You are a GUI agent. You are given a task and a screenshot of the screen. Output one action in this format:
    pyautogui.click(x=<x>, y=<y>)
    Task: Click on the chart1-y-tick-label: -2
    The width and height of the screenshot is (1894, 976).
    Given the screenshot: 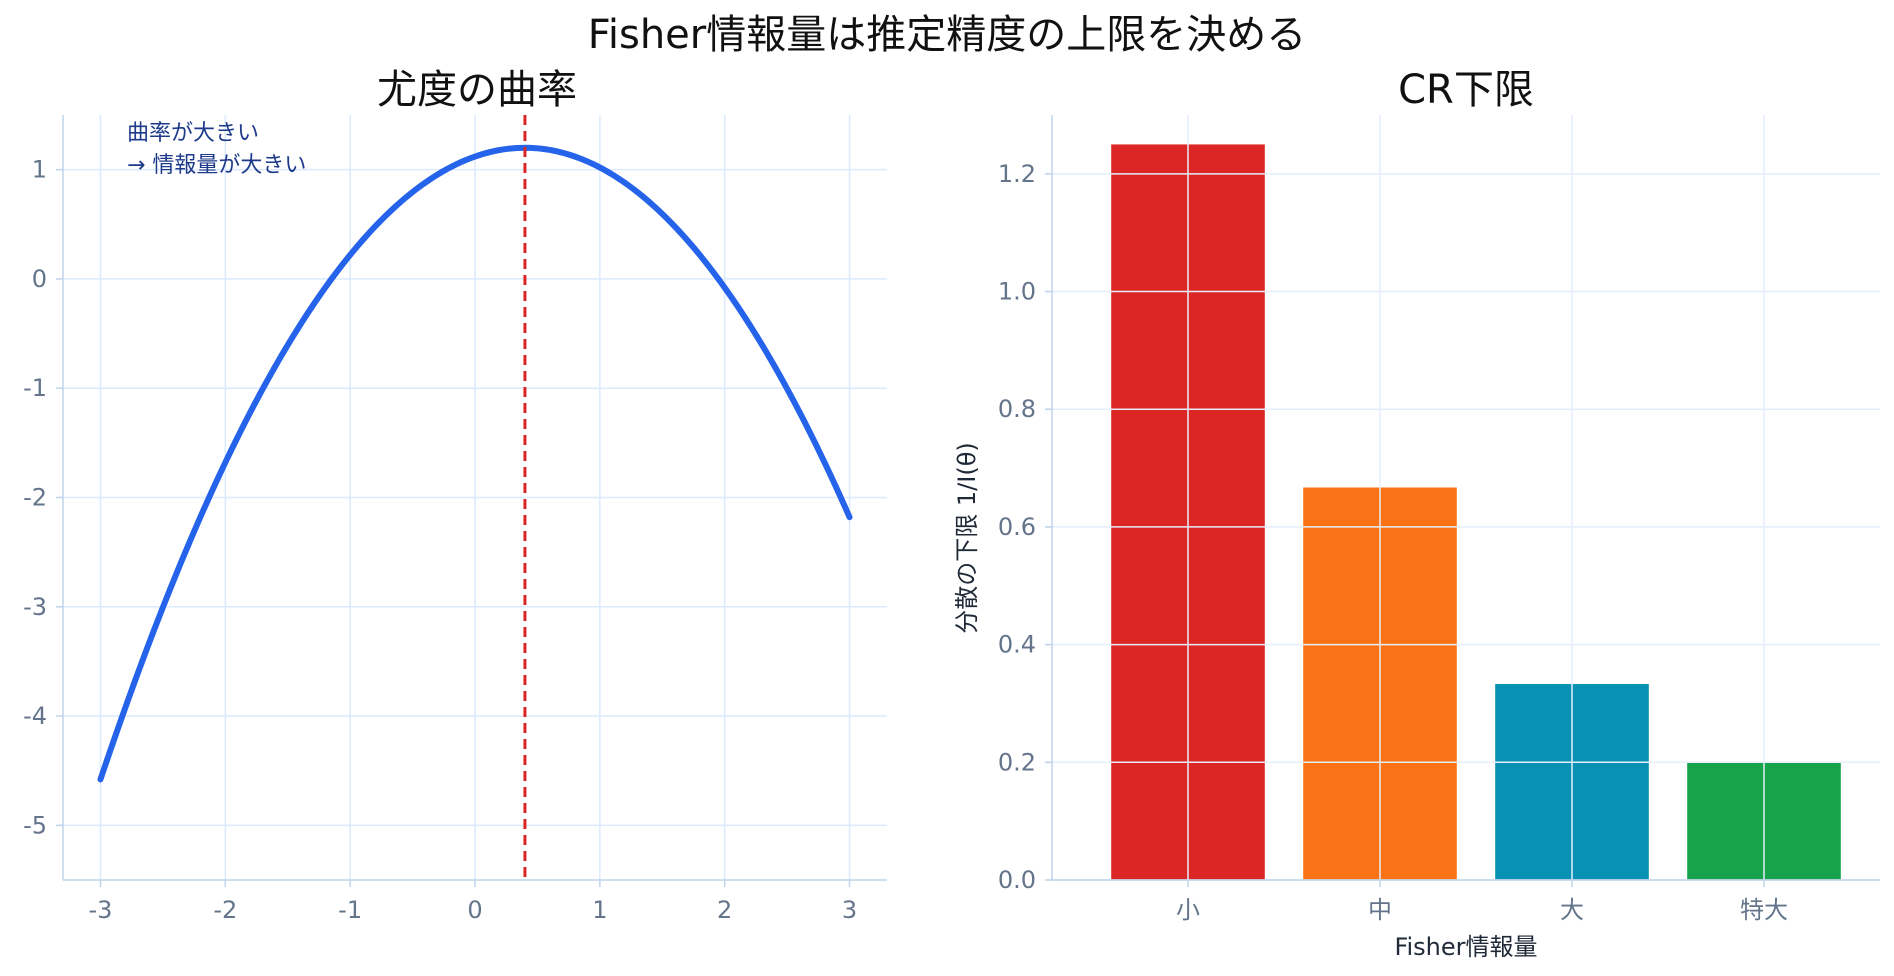 What is the action you would take?
    pyautogui.click(x=35, y=498)
    